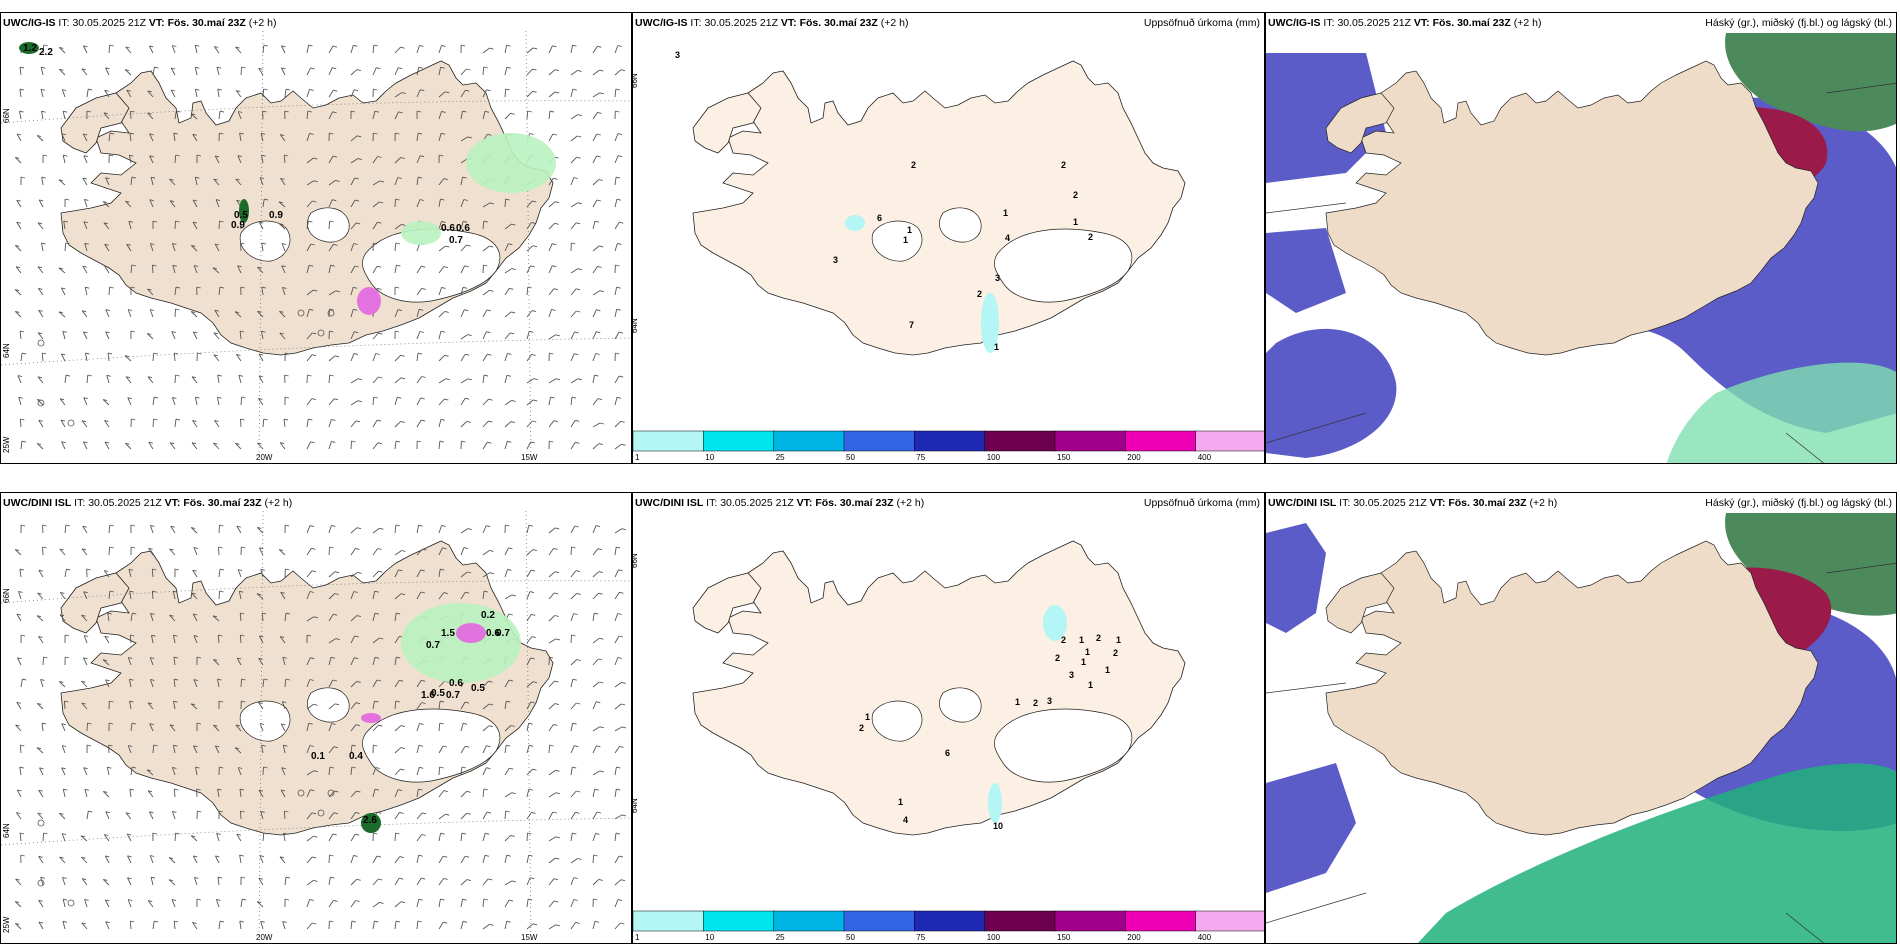 The height and width of the screenshot is (950, 1900). What do you see at coordinates (46, 52) in the screenshot?
I see `wind-value: 2.2` at bounding box center [46, 52].